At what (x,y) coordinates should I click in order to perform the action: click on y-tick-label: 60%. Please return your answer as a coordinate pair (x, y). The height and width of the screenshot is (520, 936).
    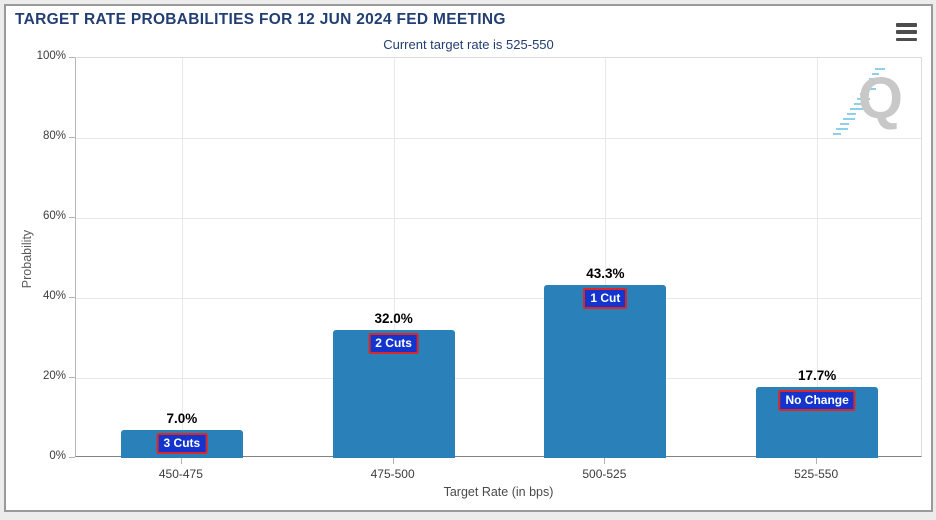
    Looking at the image, I should click on (54, 216).